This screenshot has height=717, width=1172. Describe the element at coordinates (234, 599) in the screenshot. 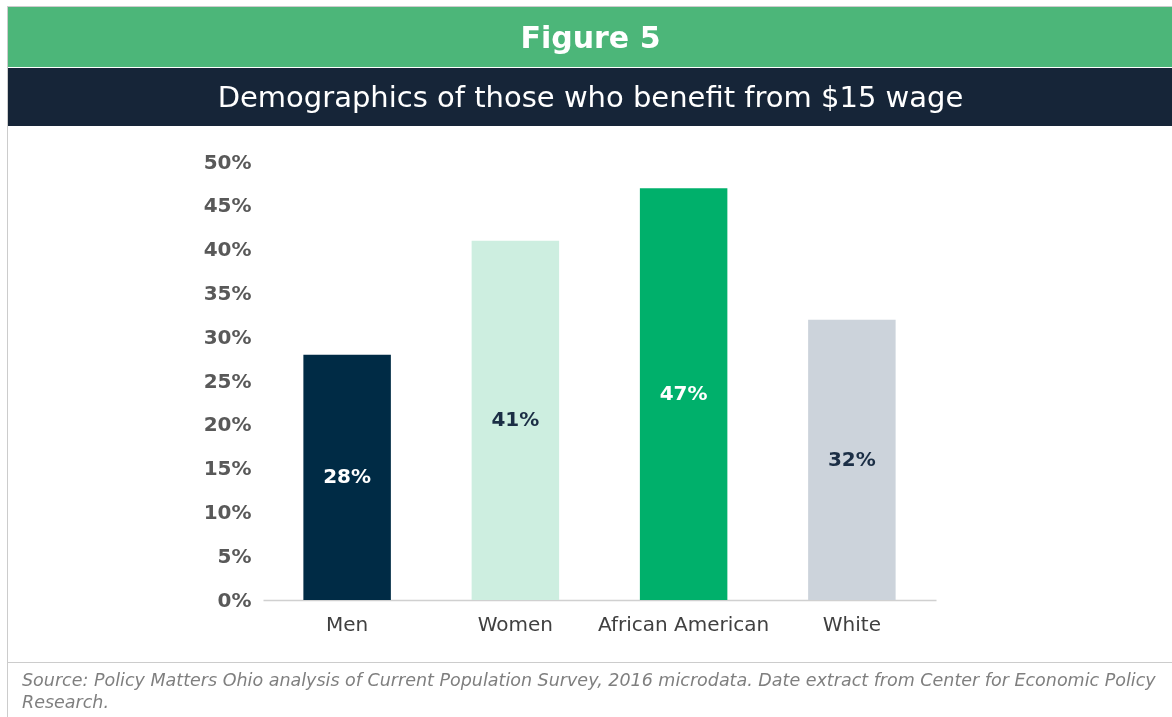

I see `y-tick-label: 0%` at that location.